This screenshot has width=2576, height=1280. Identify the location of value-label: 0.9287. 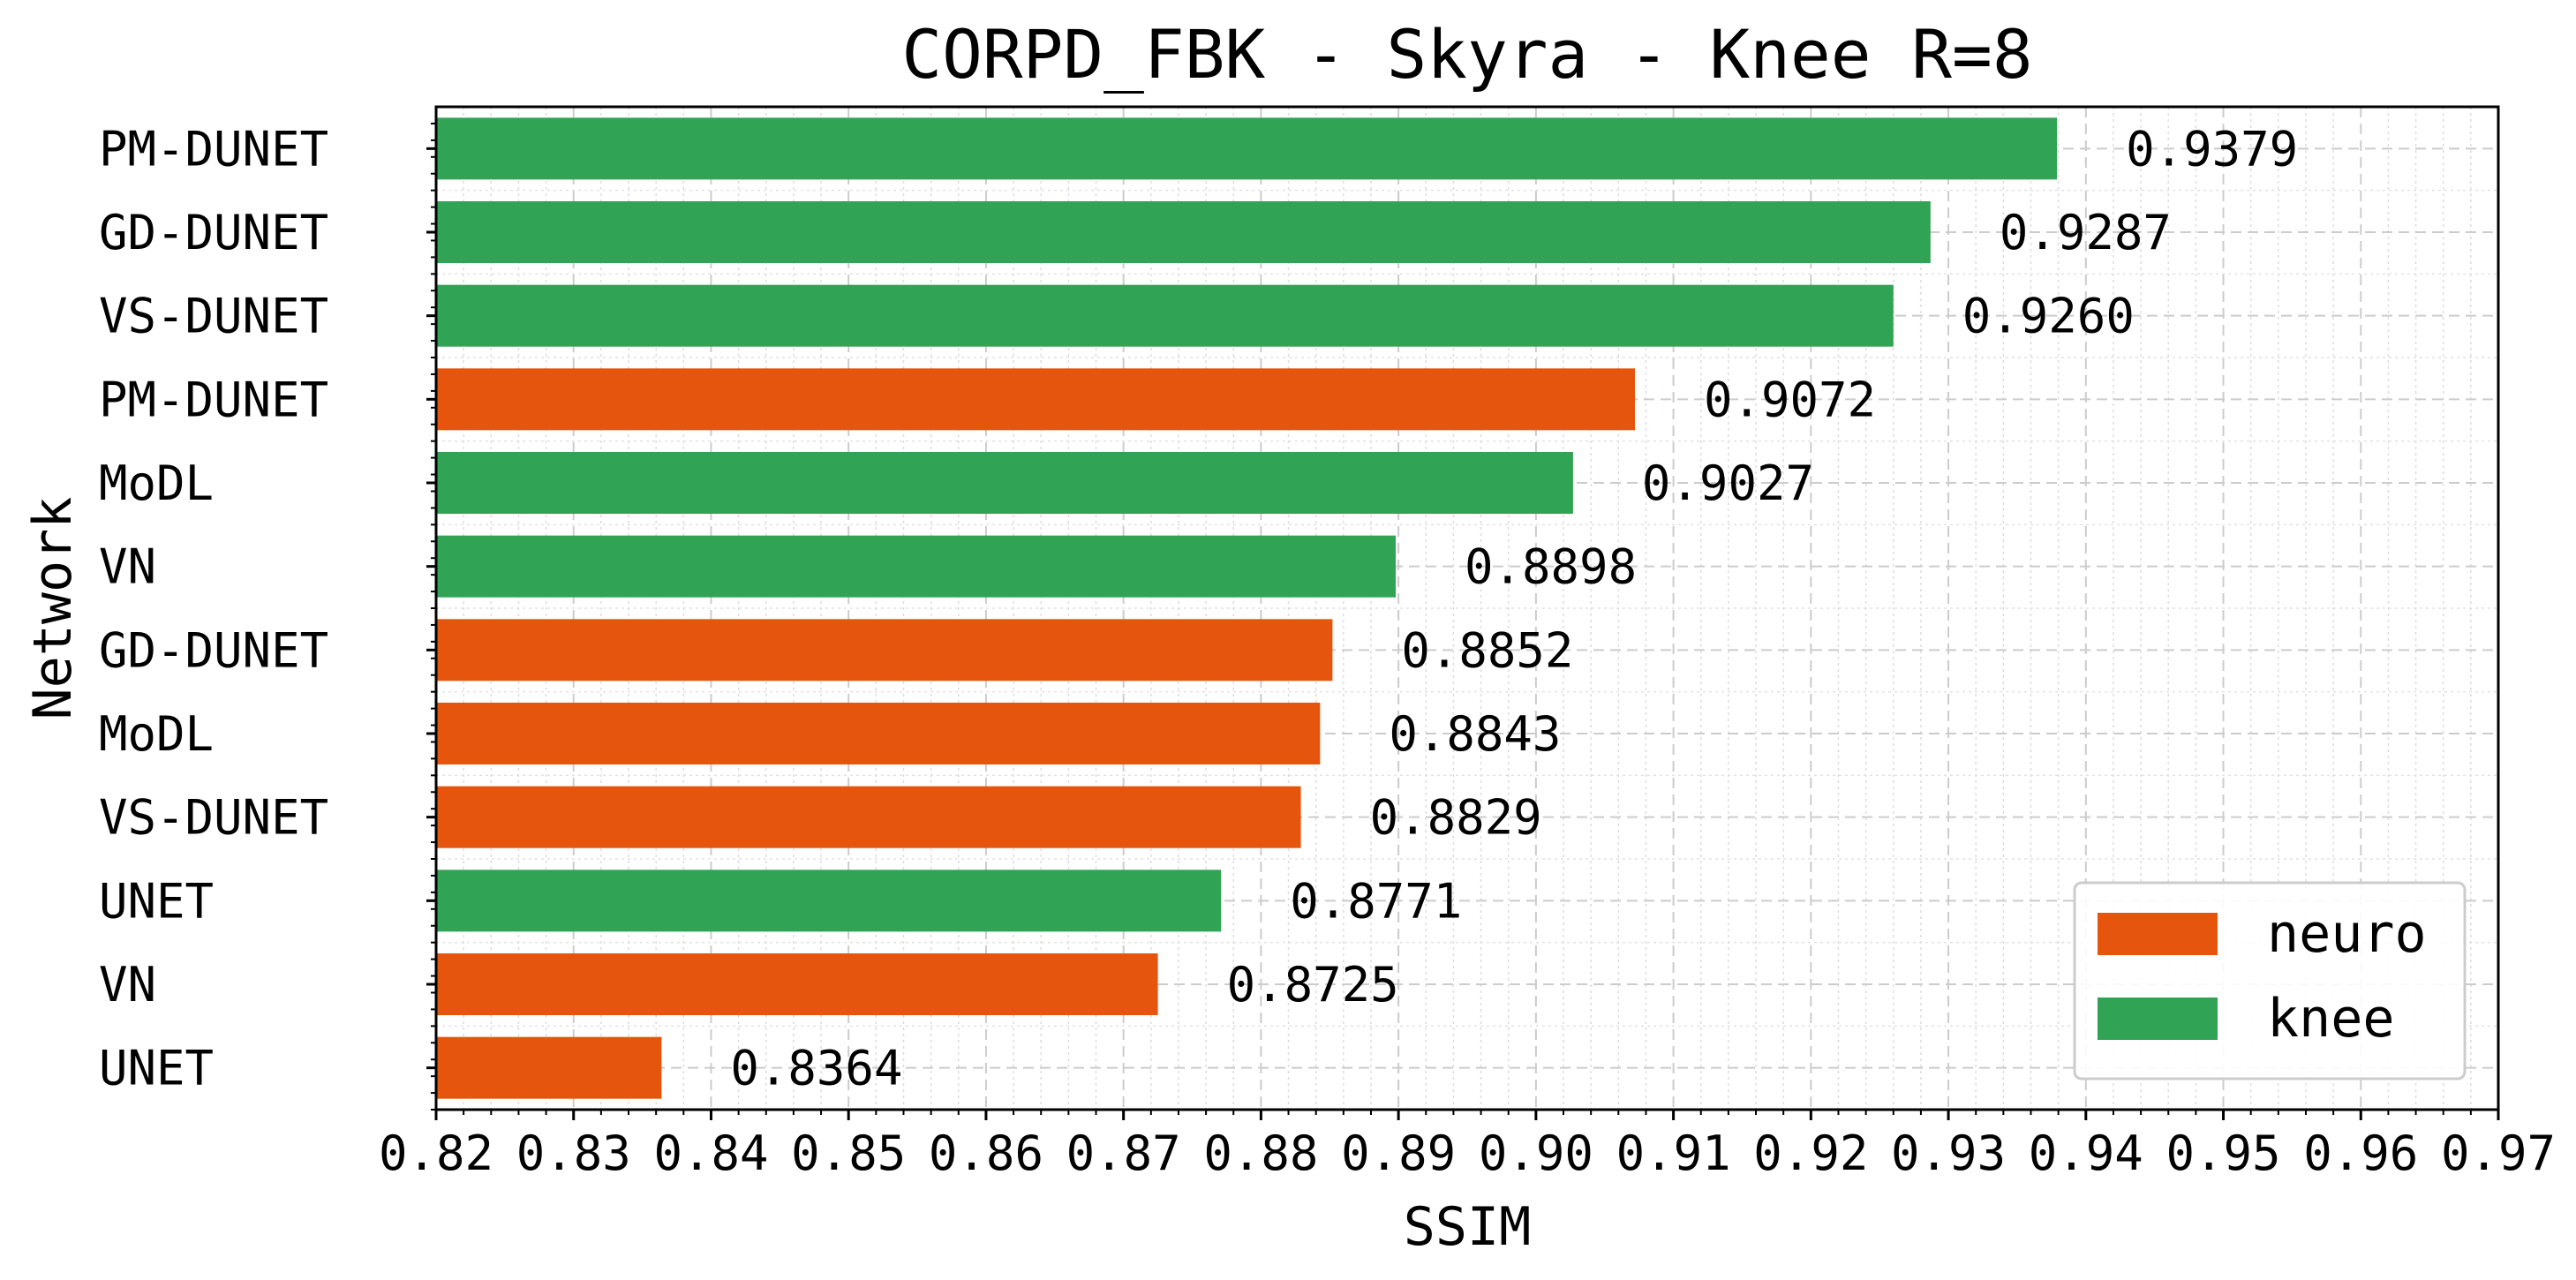
(2086, 232).